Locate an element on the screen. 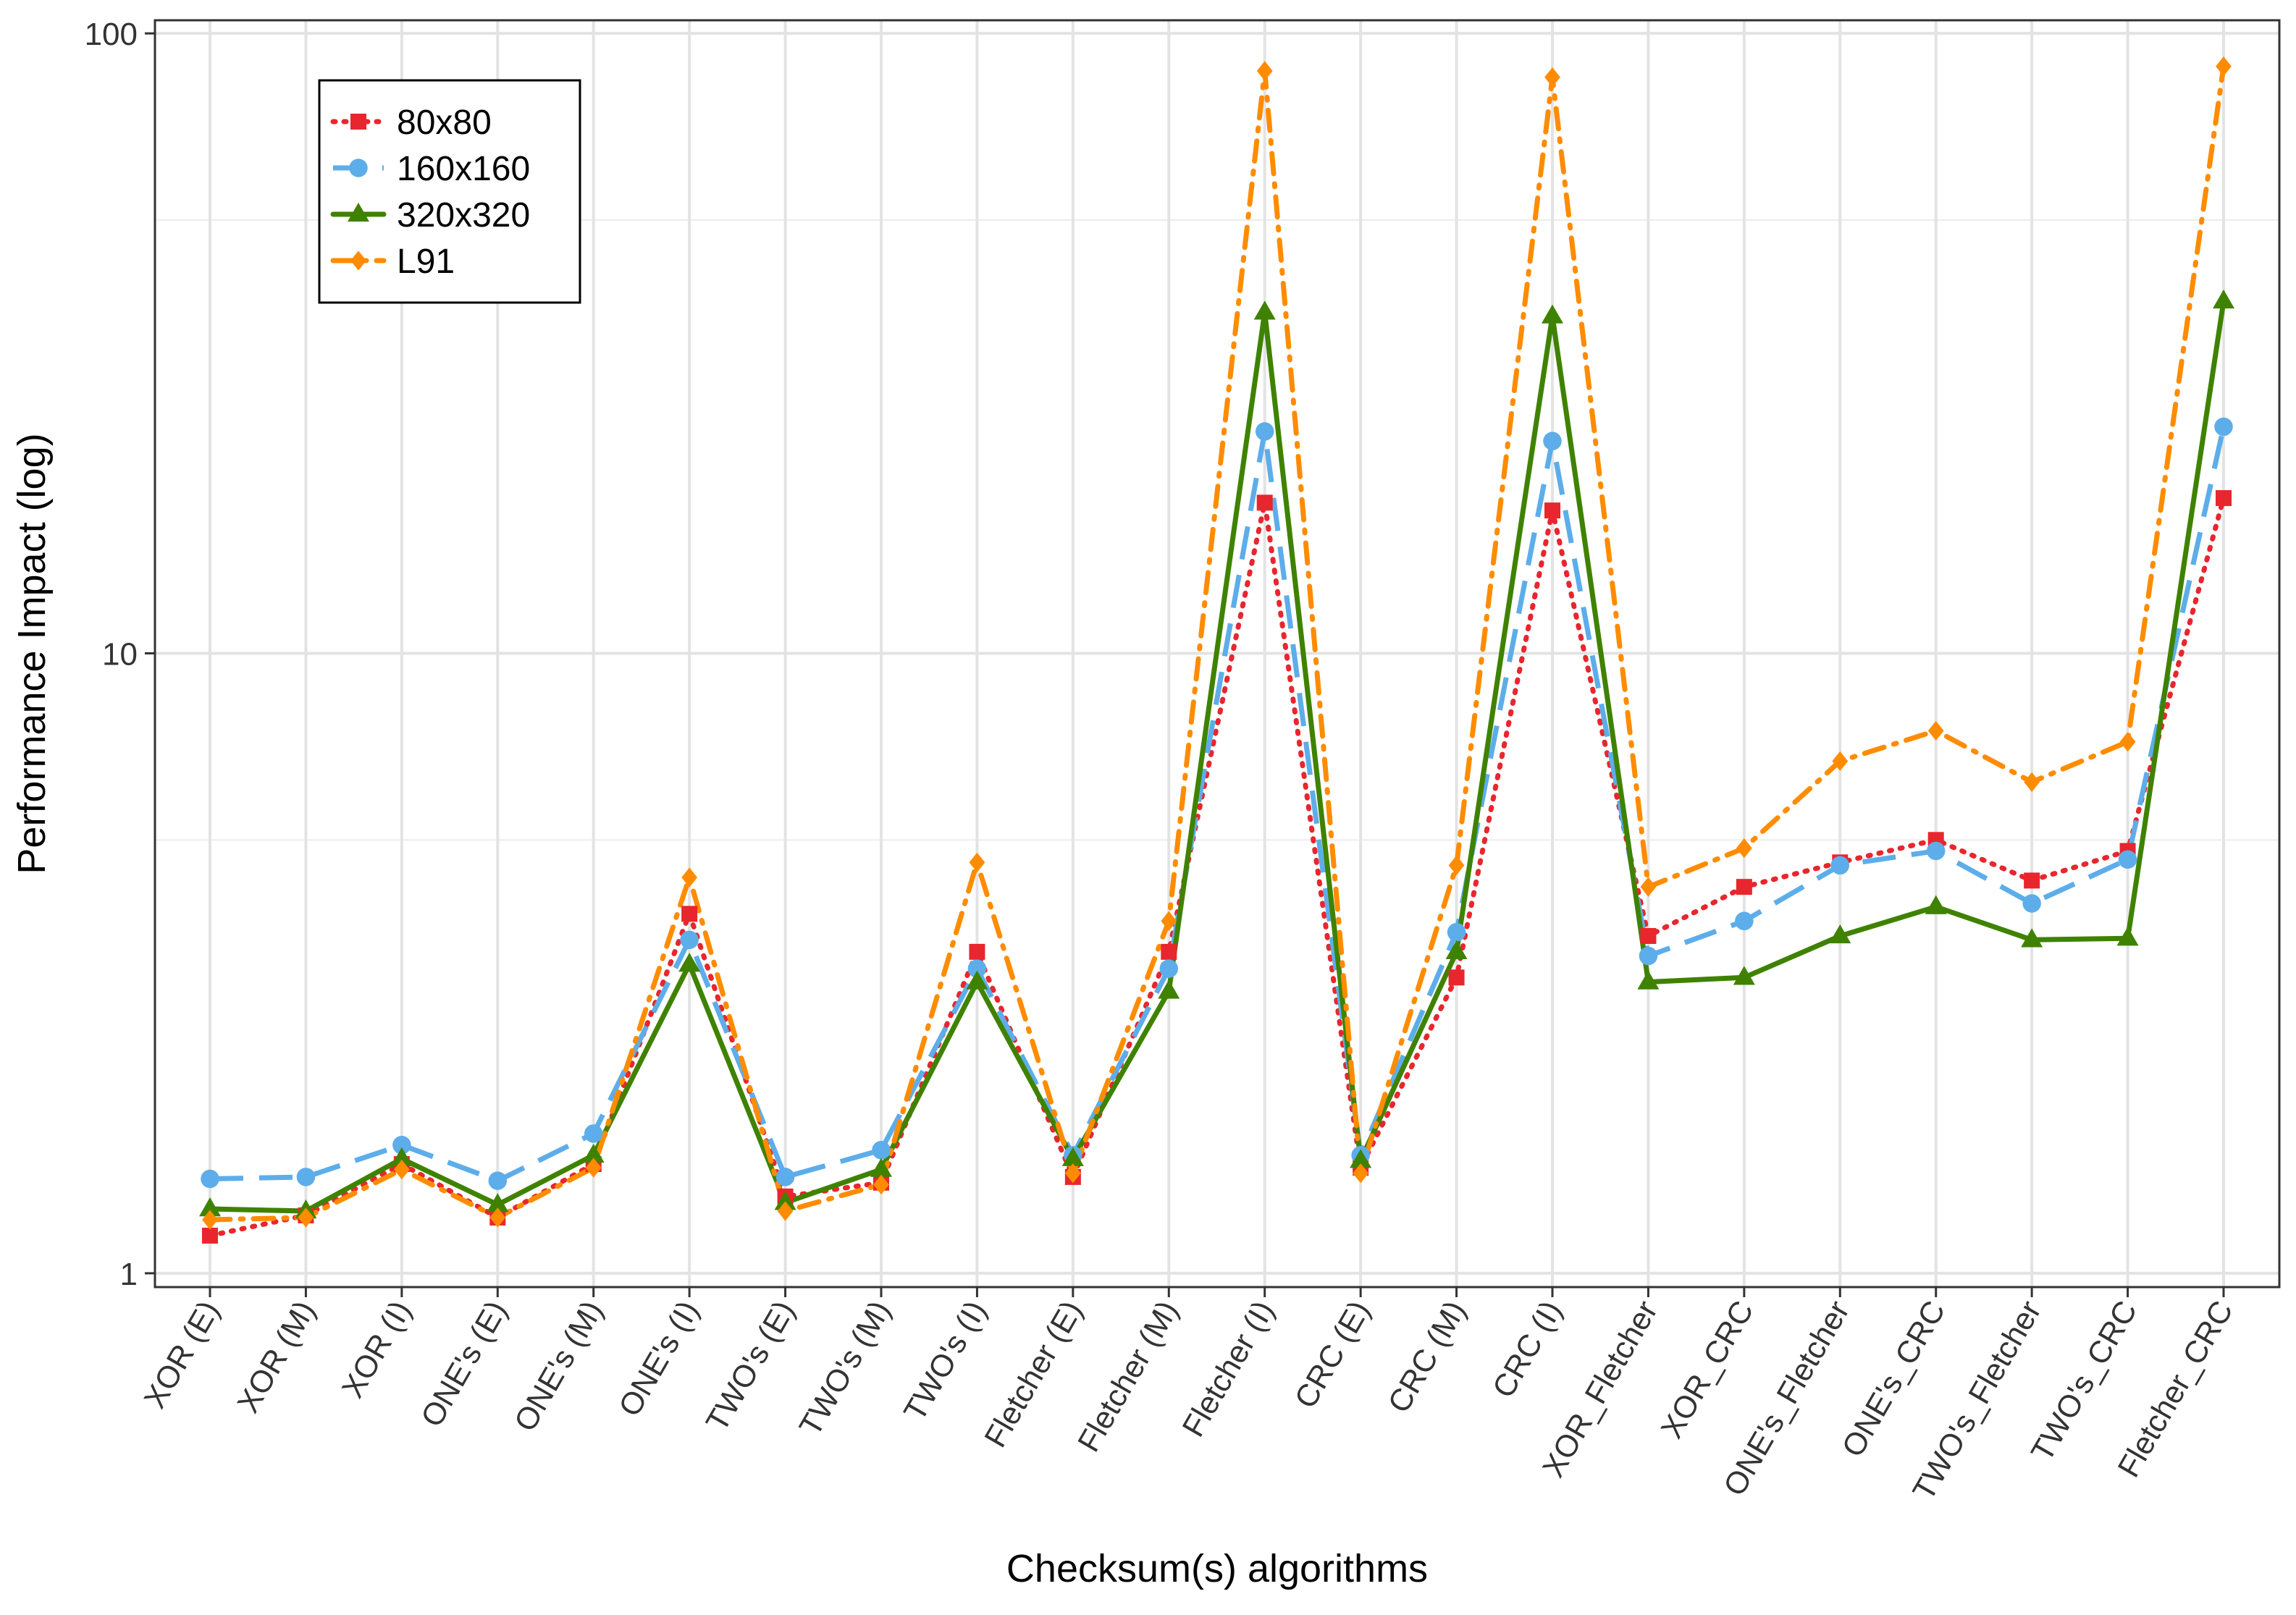 The image size is (2296, 1615). legend-label: 160x160 is located at coordinates (464, 169).